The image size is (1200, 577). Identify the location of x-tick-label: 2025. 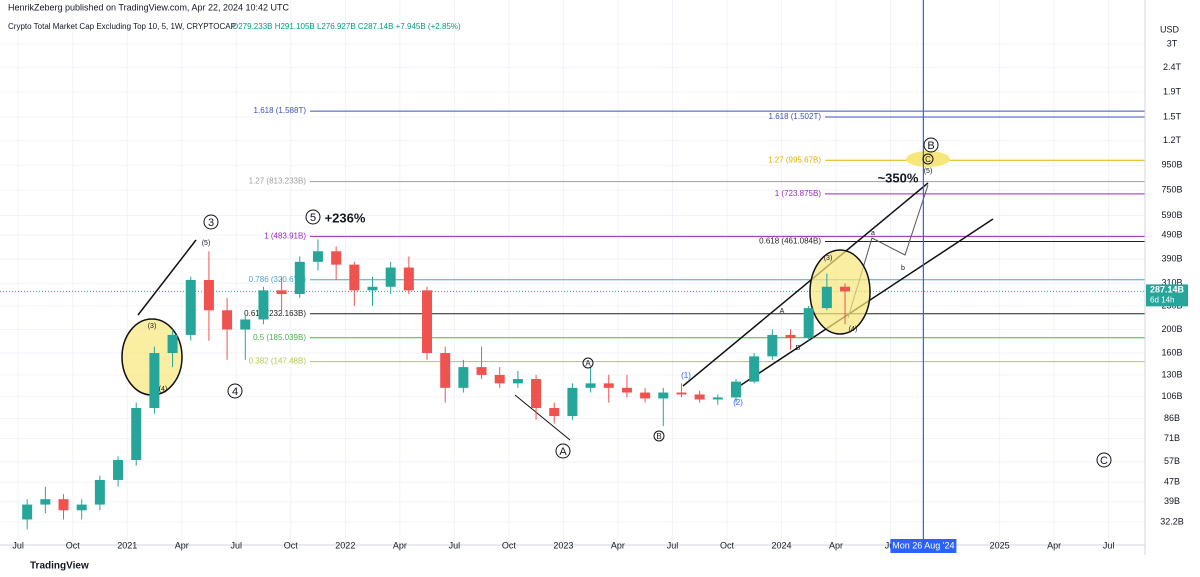
(1000, 545).